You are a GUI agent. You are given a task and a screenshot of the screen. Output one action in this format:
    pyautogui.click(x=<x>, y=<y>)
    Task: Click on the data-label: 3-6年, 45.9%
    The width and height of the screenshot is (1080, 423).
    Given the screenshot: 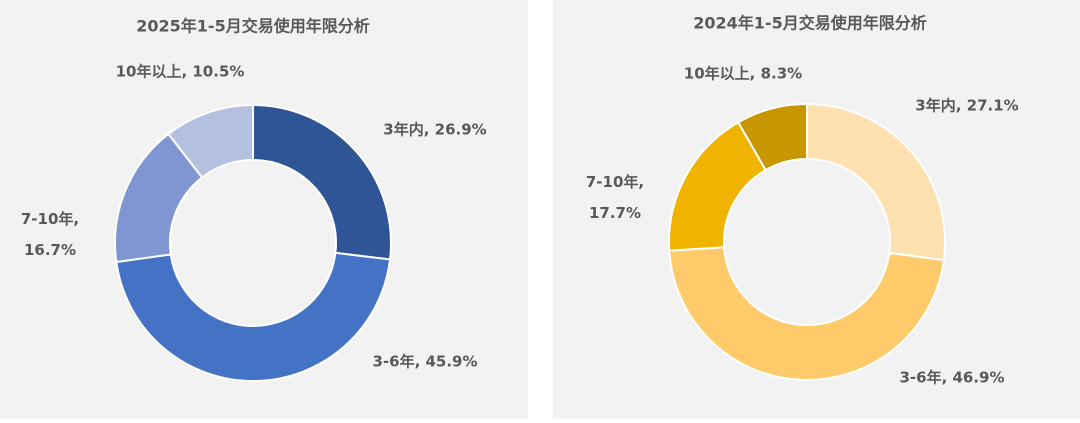 What is the action you would take?
    pyautogui.click(x=424, y=362)
    